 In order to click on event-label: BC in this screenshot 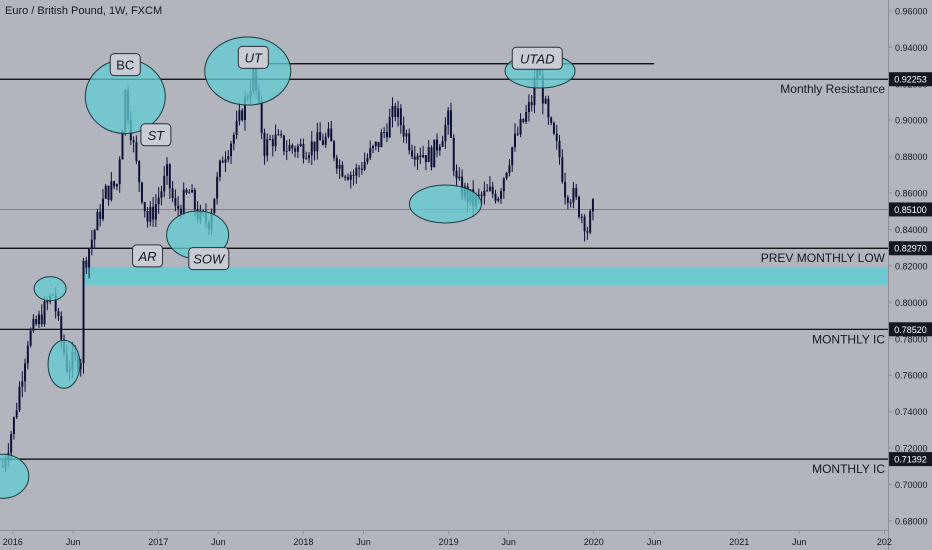, I will do `click(125, 65)`.